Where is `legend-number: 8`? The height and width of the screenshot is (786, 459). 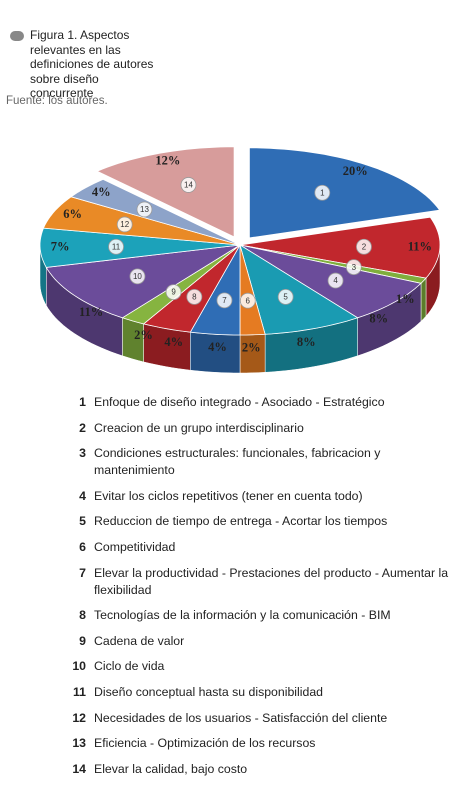
legend-number: 8 is located at coordinates (82, 615).